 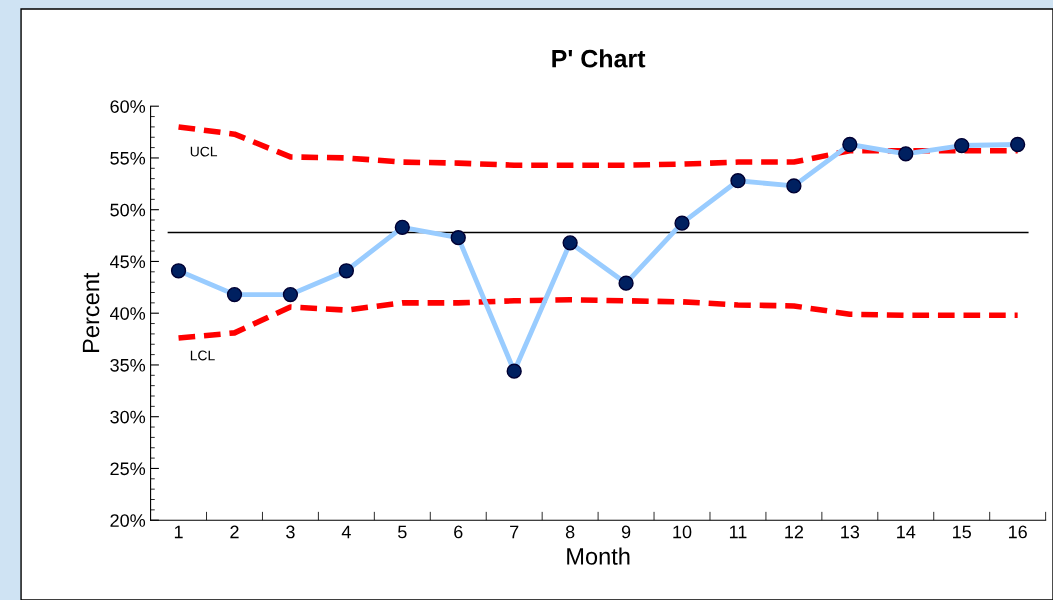 I want to click on x-tick-label: 5, so click(x=402, y=532).